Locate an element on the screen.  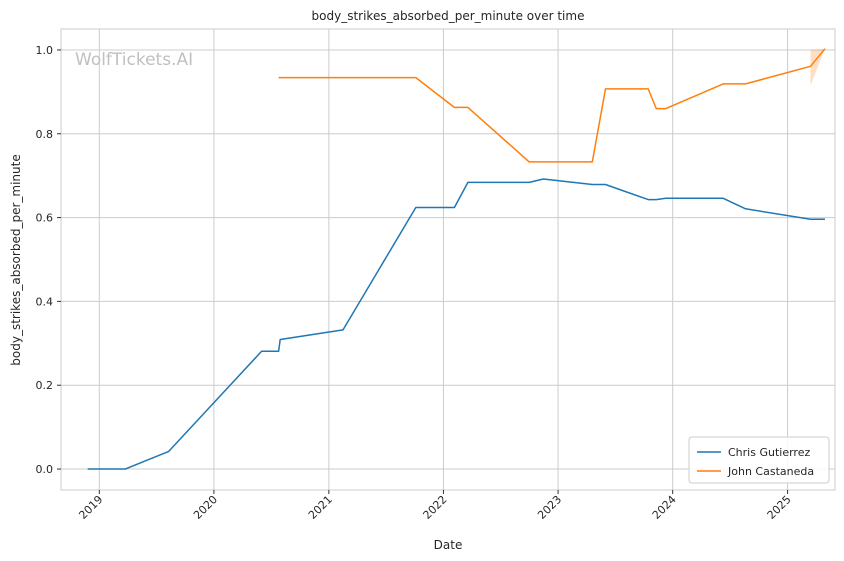
x-tick-label: 2024 is located at coordinates (664, 507).